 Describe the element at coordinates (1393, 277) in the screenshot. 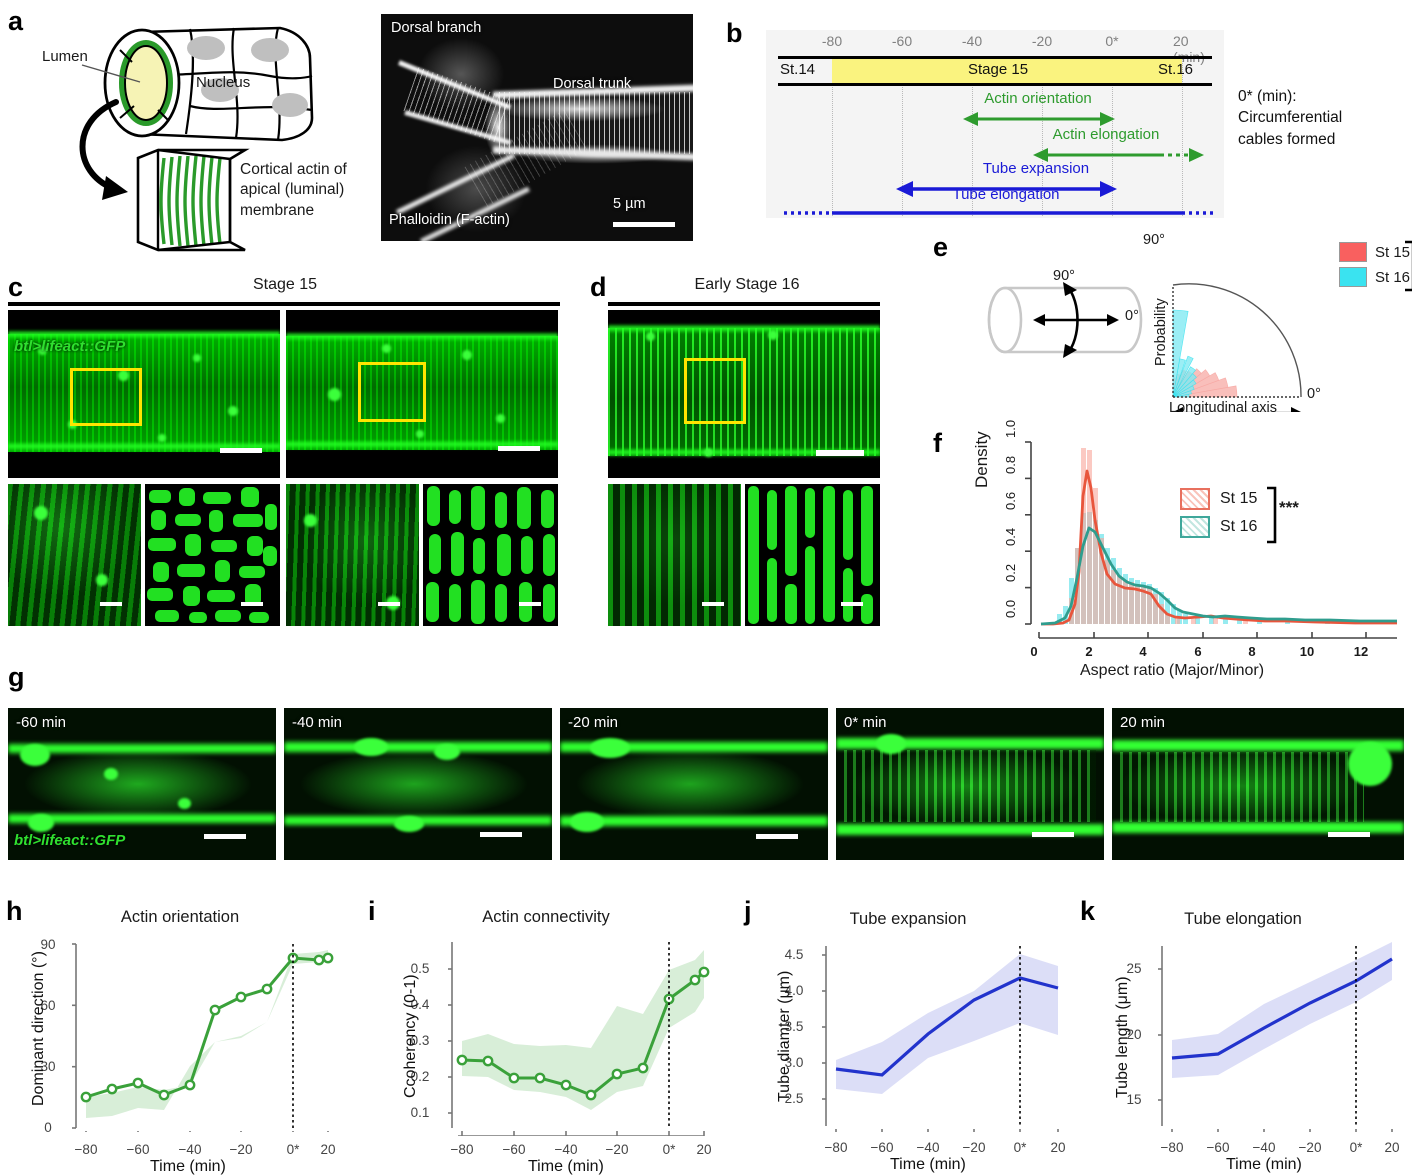

I see `legend-label-st16-e: St 16` at that location.